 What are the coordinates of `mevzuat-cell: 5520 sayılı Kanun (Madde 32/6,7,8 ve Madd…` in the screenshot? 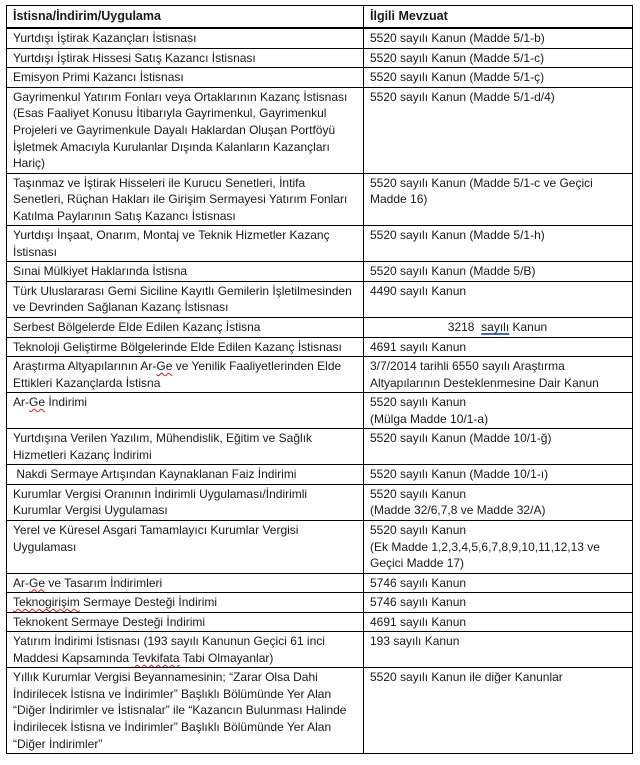 It's located at (498, 502).